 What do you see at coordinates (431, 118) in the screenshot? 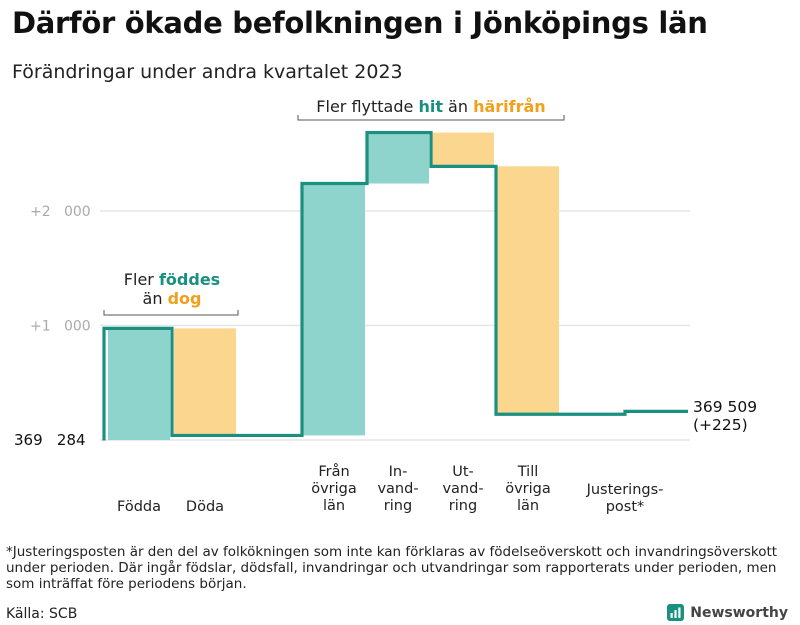
I see `annotation-migration-bracket` at bounding box center [431, 118].